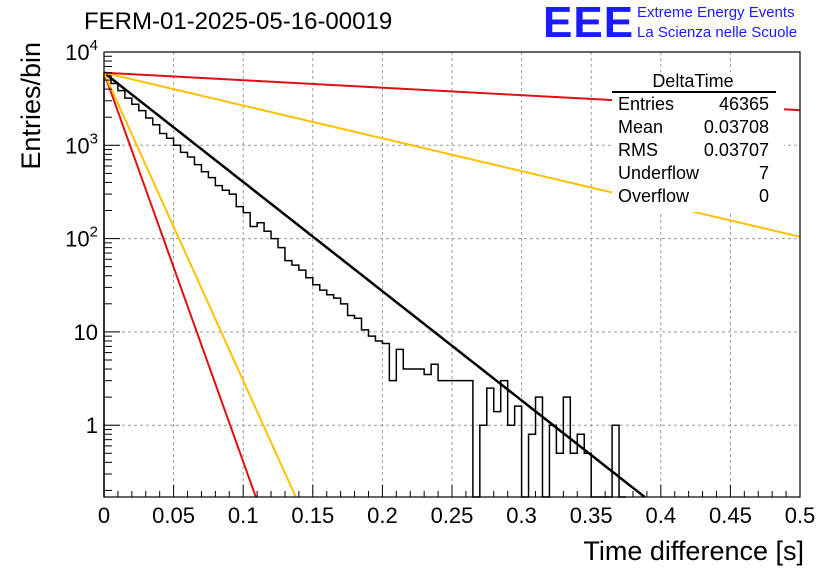 This screenshot has width=836, height=572. Describe the element at coordinates (654, 196) in the screenshot. I see `stats-row-label: Overflow` at that location.